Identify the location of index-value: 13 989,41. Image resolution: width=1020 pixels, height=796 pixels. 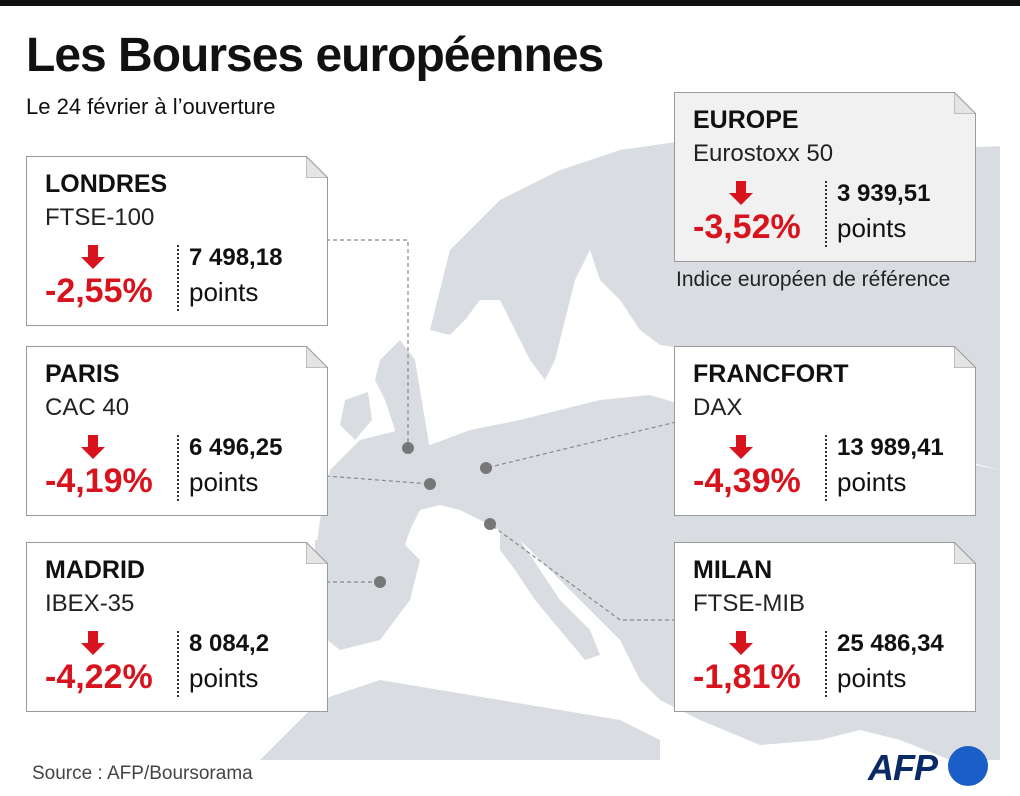
(890, 447).